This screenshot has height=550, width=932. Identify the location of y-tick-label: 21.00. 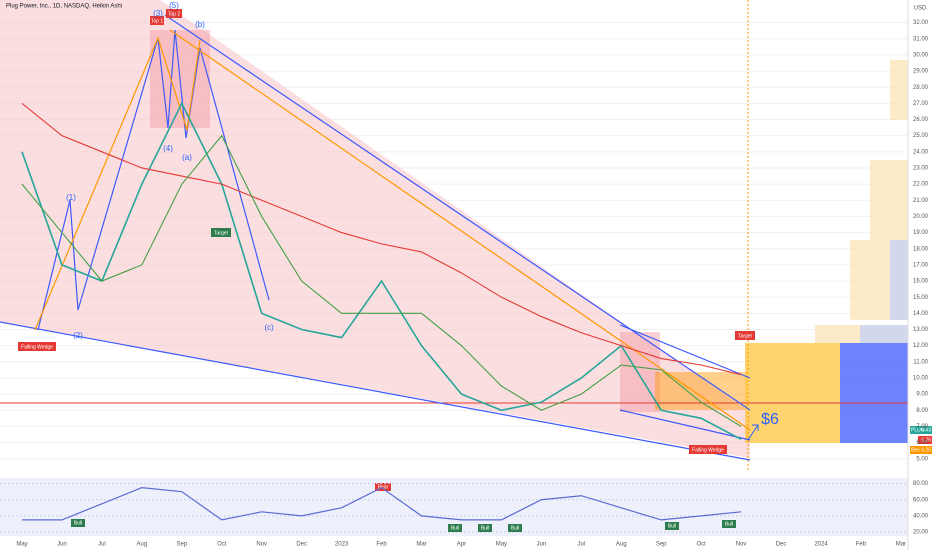
(921, 201).